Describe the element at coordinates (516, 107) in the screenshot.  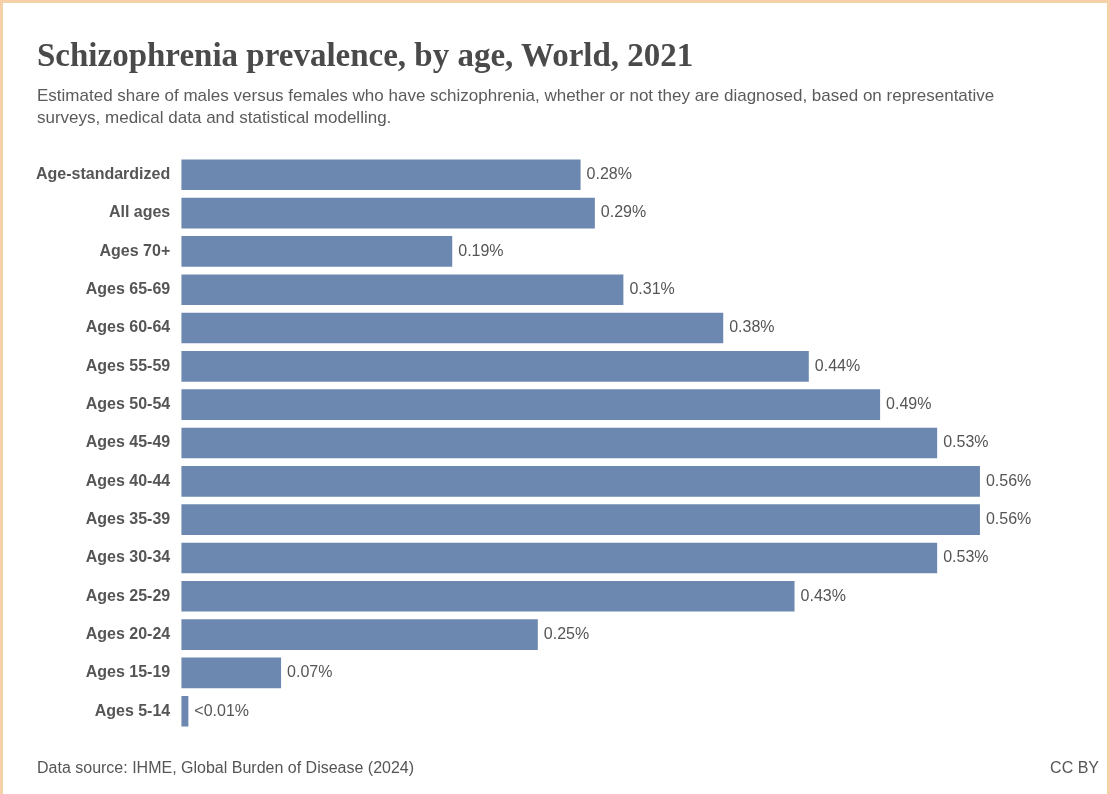
I see `chart-subtitle: Estimated share of males versus females who have schizophrenia, whether or not they are diagnosed, based on representative surveys, medical data and statistical modelling.` at that location.